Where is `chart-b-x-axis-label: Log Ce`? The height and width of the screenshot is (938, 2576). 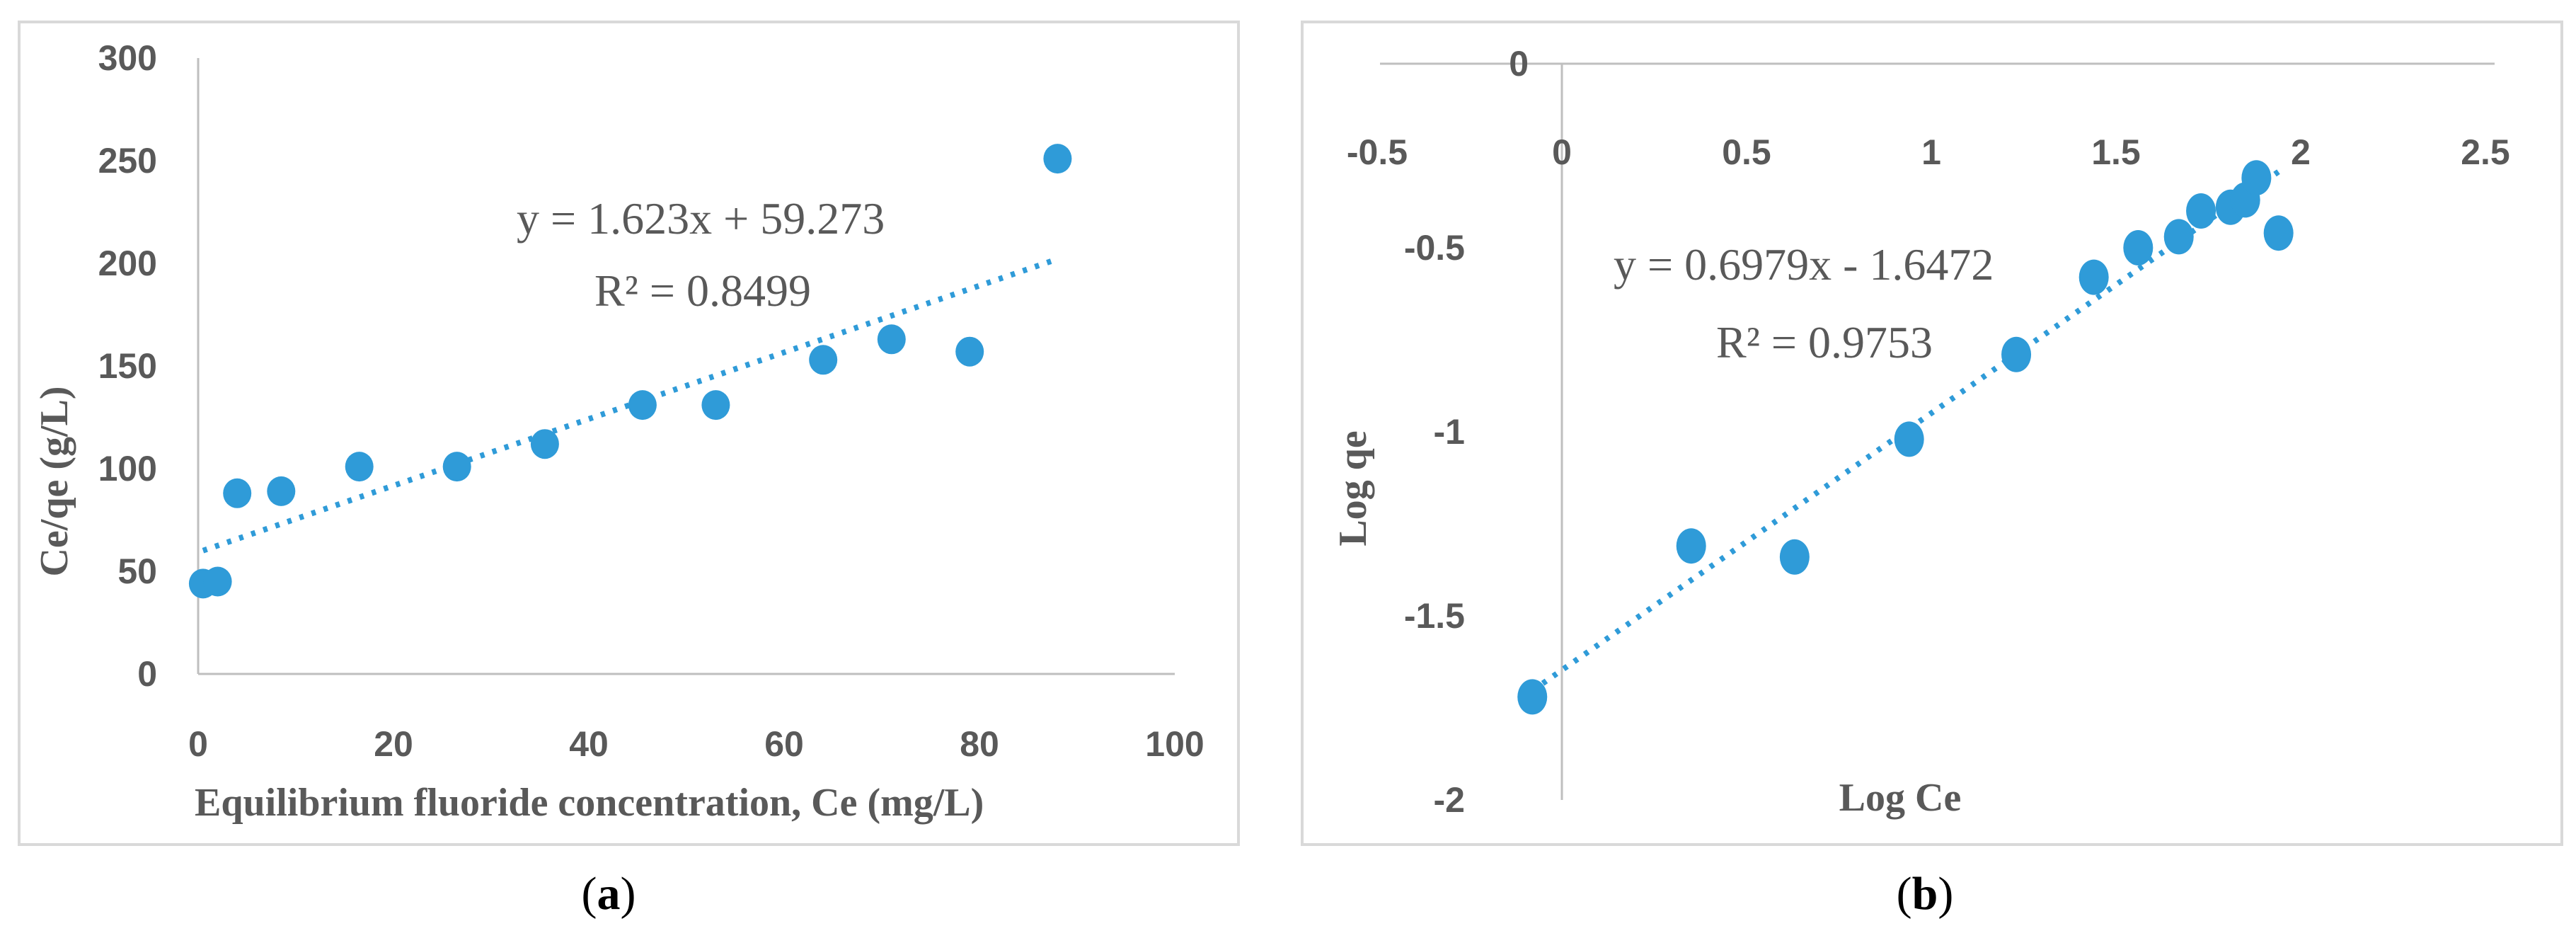 chart-b-x-axis-label: Log Ce is located at coordinates (1900, 798).